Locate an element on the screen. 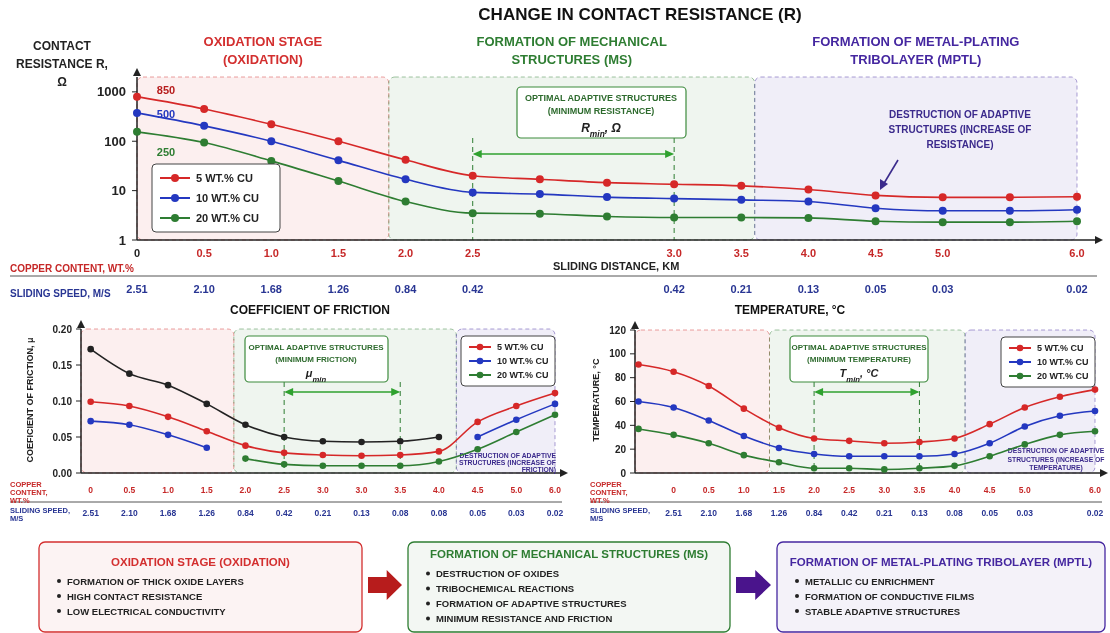 This screenshot has width=1110, height=633. chart-title: CHANGE IN CONTACT RESISTANCE (R) is located at coordinates (640, 14).